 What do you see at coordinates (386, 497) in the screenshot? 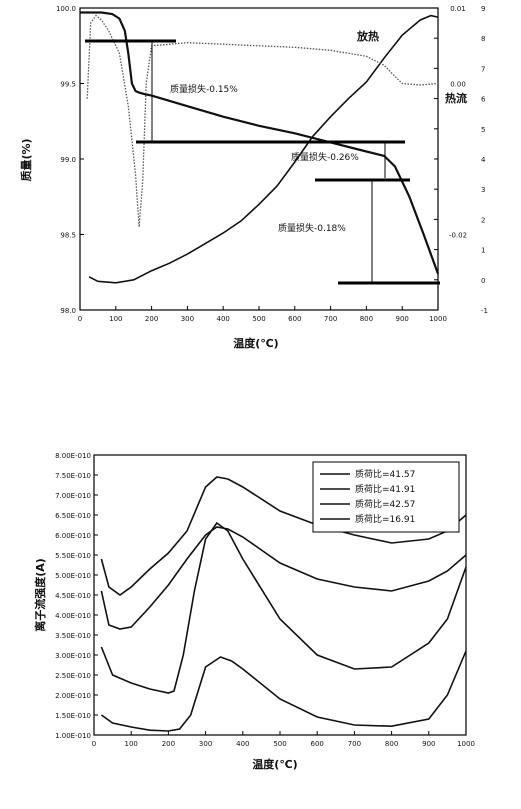
I see `ms-legend: 质荷比=41.57 质荷比=41.91 质荷比=42.57 质荷比=16.91` at bounding box center [386, 497].